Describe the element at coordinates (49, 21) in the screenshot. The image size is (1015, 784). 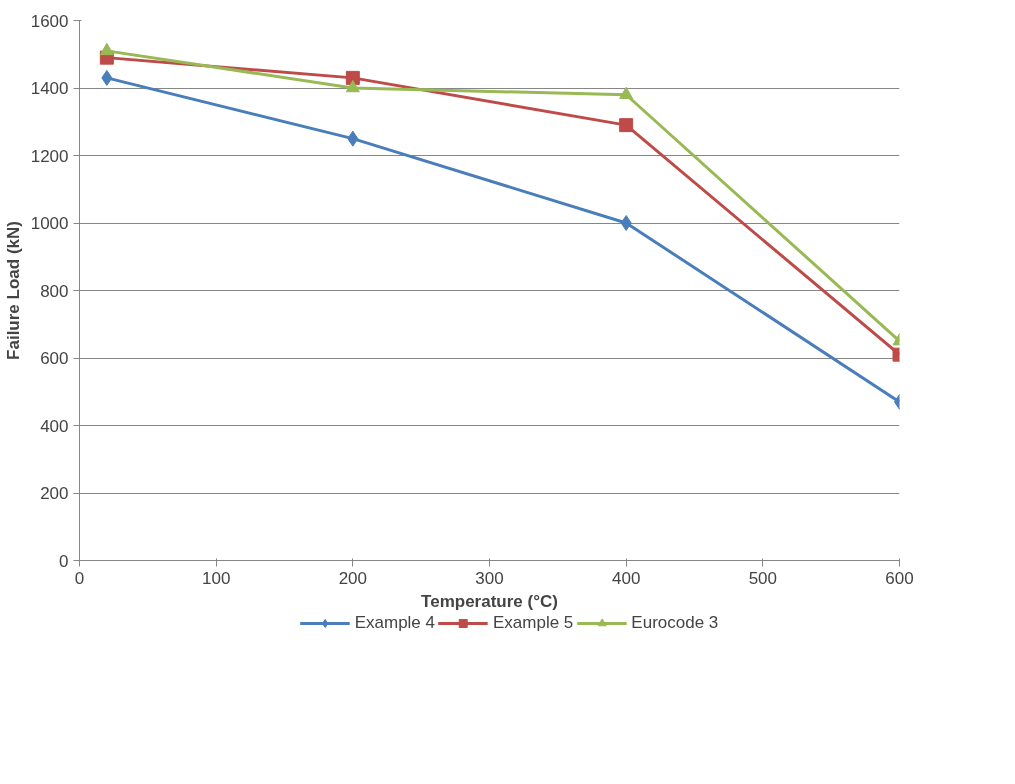
I see `y-tick-label: 1600` at that location.